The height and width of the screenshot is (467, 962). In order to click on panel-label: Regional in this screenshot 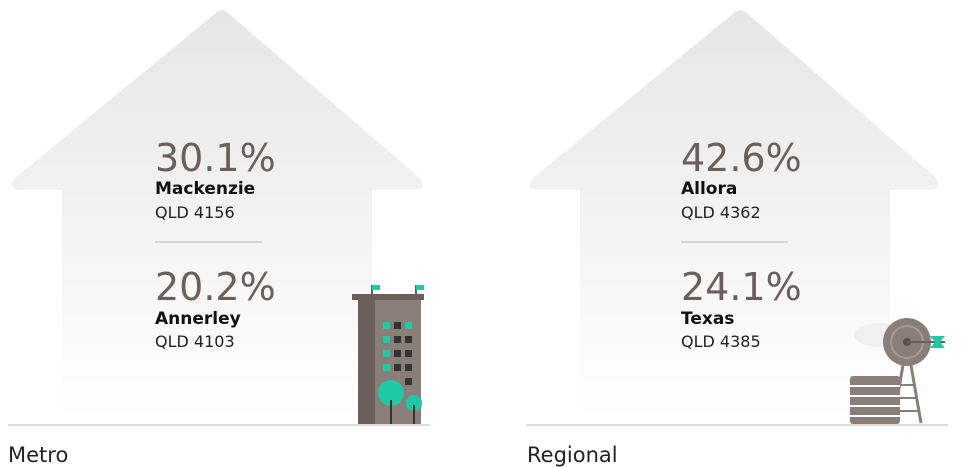, I will do `click(572, 455)`.